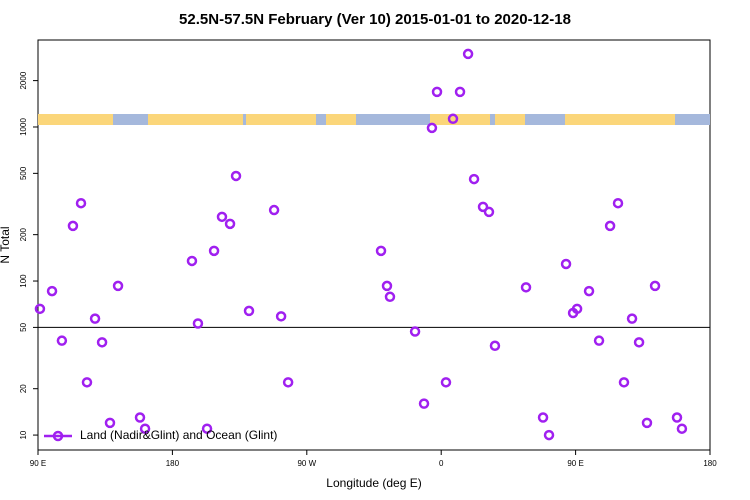  I want to click on y-tick-label: 100, so click(23, 281).